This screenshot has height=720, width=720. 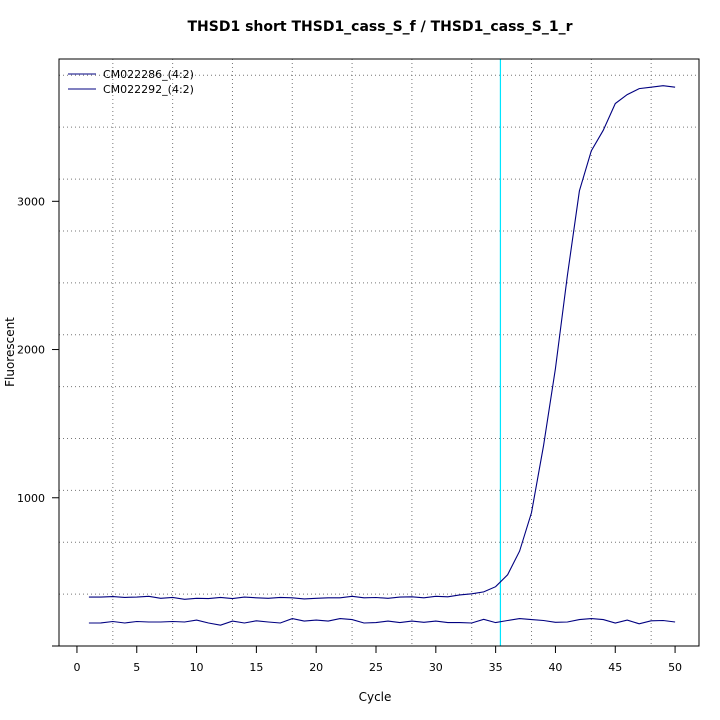 What do you see at coordinates (496, 667) in the screenshot?
I see `x-tick-label: 35` at bounding box center [496, 667].